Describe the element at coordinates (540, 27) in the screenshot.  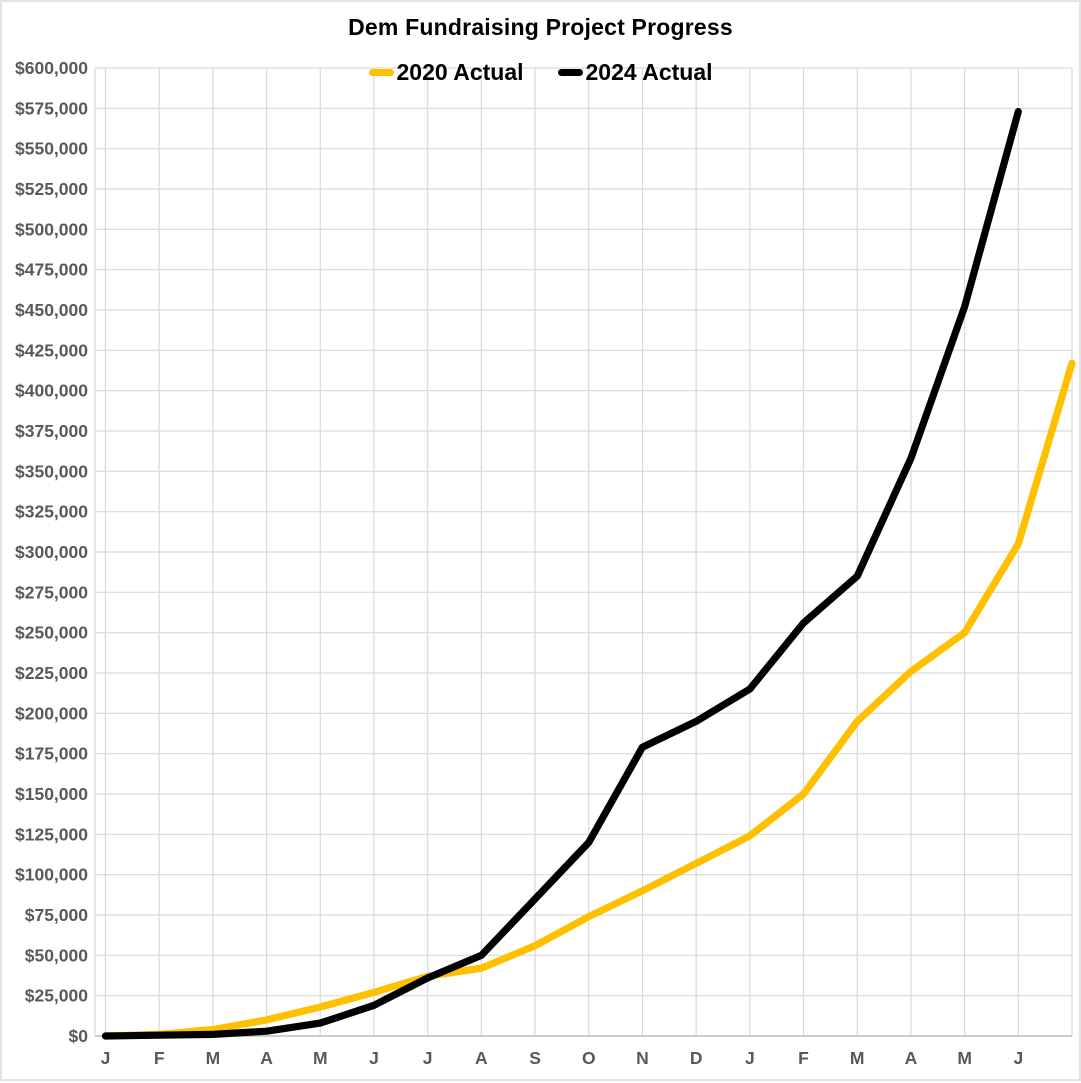
I see `chart-title: Dem Fundraising Project Progress` at that location.